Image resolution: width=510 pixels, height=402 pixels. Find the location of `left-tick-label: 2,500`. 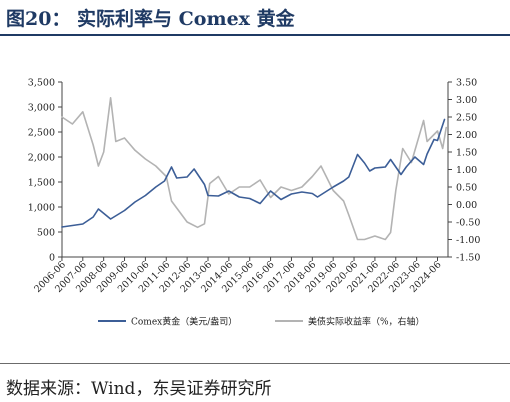

left-tick-label: 2,500 is located at coordinates (41, 133).